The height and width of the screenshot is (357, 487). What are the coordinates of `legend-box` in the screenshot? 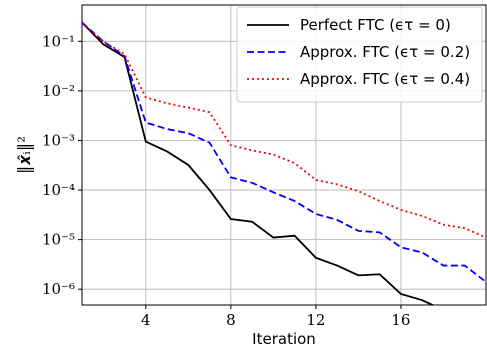 It's located at (359, 54).